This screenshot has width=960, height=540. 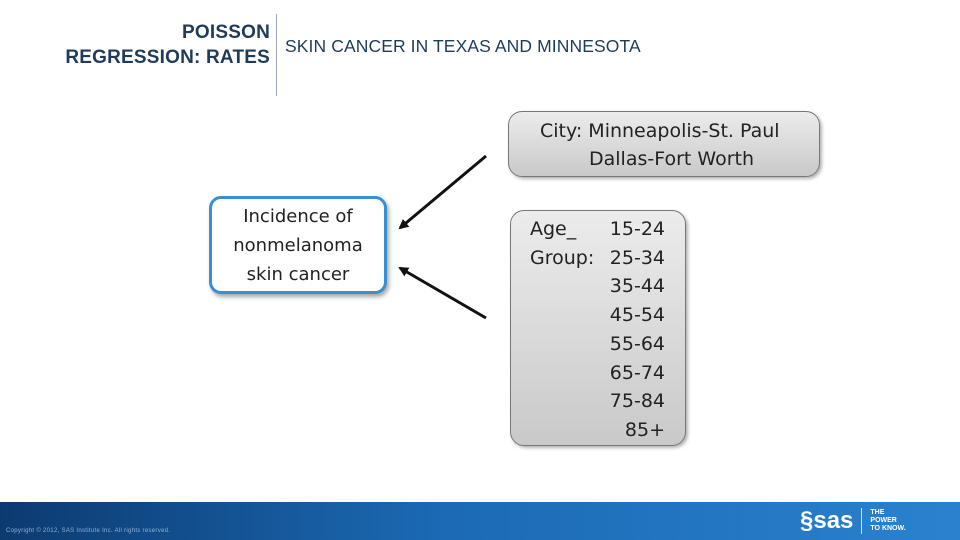 What do you see at coordinates (637, 229) in the screenshot?
I see `age-value: 15-24` at bounding box center [637, 229].